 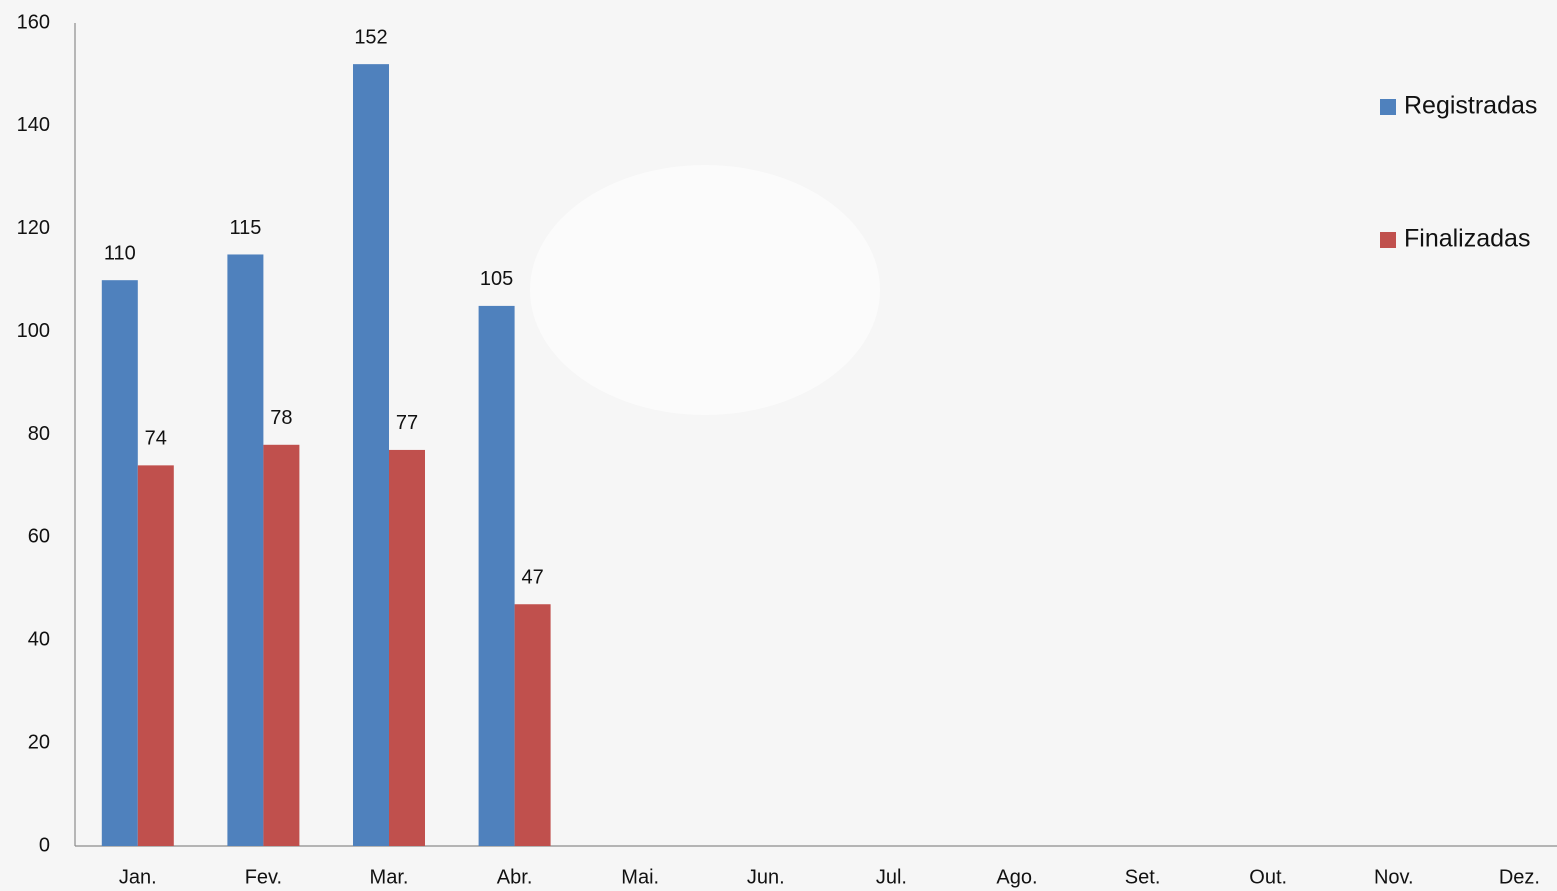 I want to click on legend-label: Registradas, so click(x=1470, y=106).